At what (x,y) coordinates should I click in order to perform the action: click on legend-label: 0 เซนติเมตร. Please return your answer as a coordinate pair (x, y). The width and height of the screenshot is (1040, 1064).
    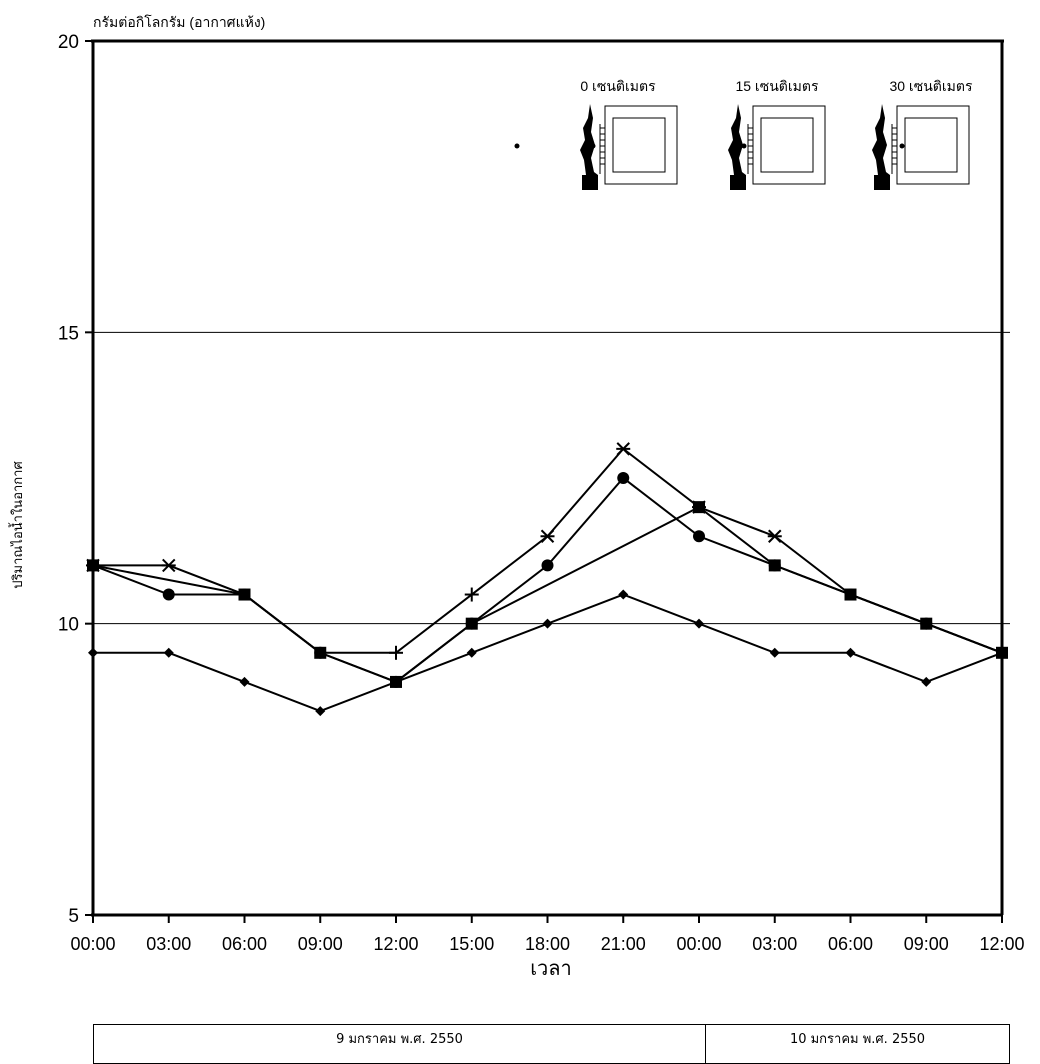
    Looking at the image, I should click on (618, 86).